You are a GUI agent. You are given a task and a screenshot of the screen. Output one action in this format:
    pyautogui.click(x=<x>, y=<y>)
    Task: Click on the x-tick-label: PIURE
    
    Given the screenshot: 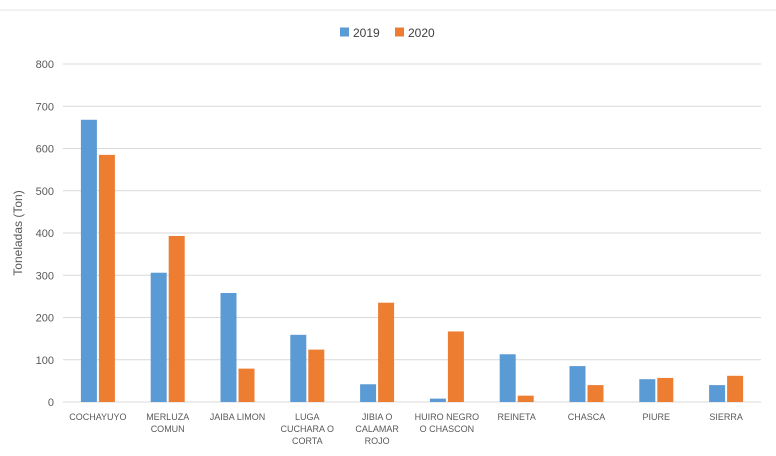 What is the action you would take?
    pyautogui.click(x=657, y=417)
    